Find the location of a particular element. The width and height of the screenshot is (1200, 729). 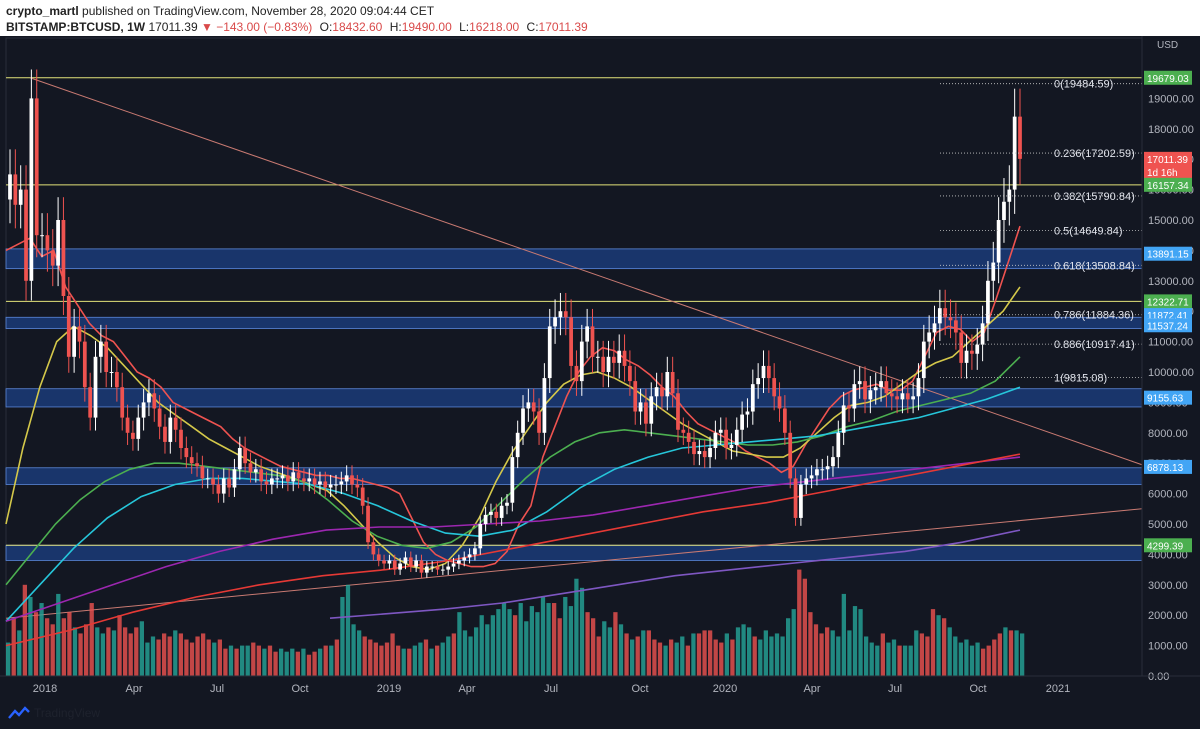

price-marker-label: 11872.41 is located at coordinates (1167, 316).